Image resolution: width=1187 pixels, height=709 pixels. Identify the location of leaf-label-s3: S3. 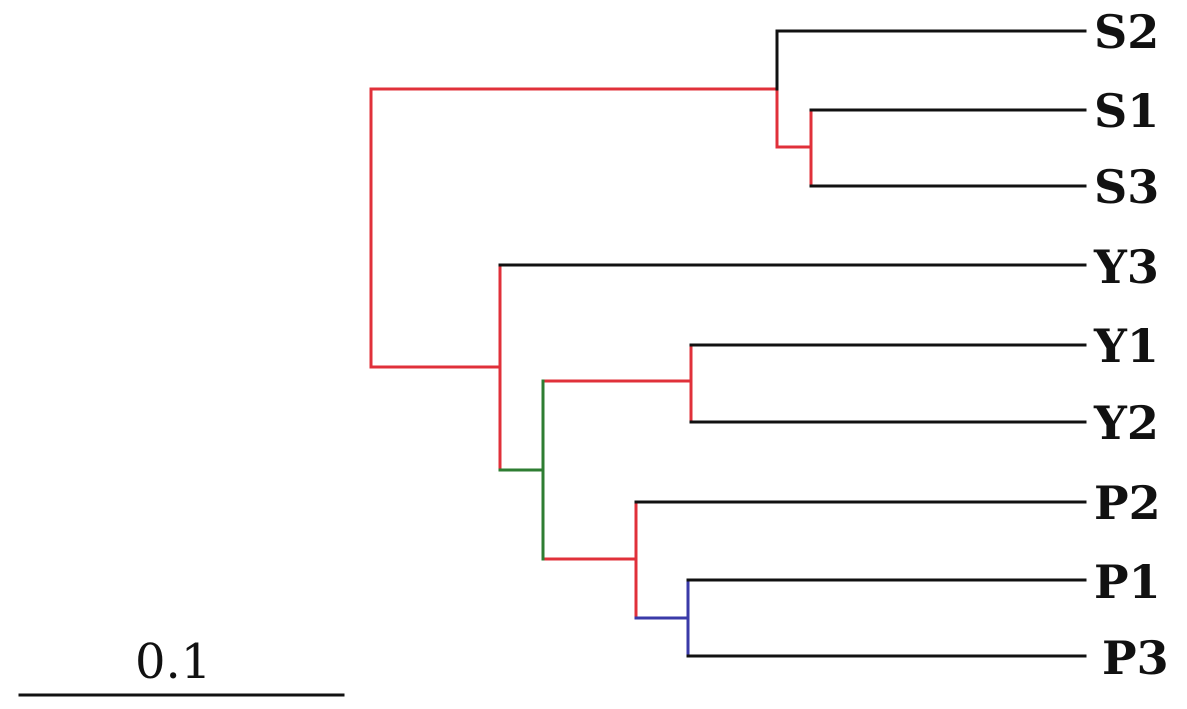
(1126, 187).